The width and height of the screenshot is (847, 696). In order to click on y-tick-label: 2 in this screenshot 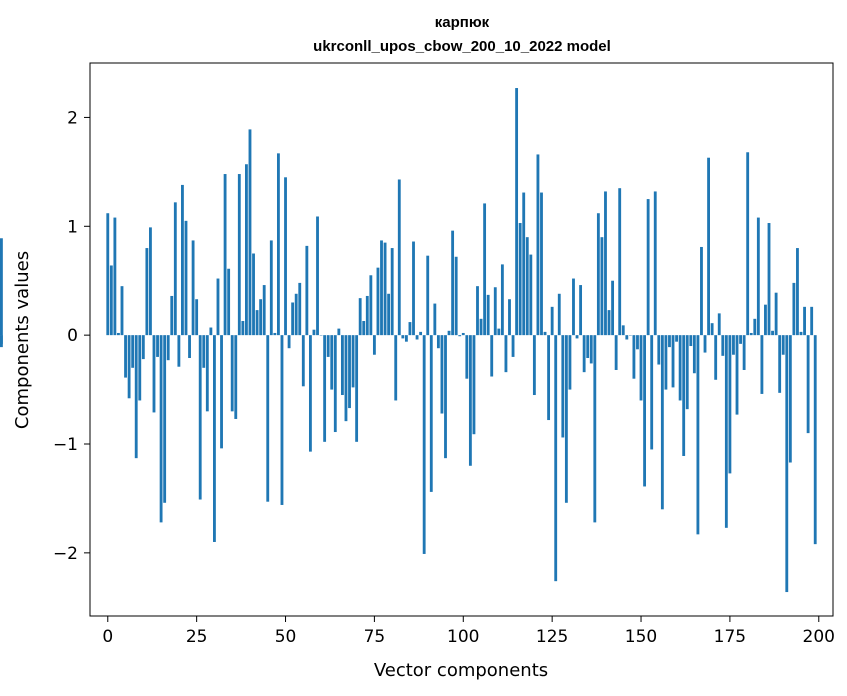, I will do `click(72, 118)`.